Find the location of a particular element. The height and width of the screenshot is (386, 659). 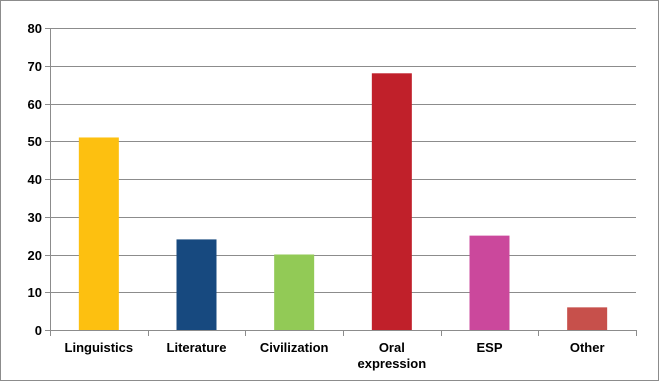

y-tick-label: 10 is located at coordinates (35, 292).